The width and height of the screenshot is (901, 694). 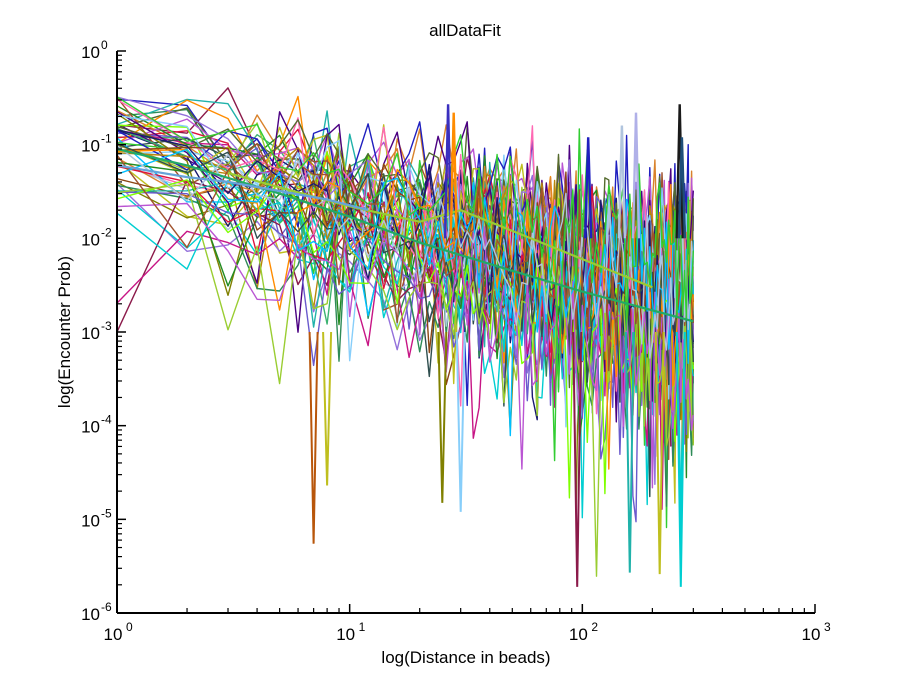 What do you see at coordinates (465, 657) in the screenshot?
I see `x-axis-label: log(Distance in beads)` at bounding box center [465, 657].